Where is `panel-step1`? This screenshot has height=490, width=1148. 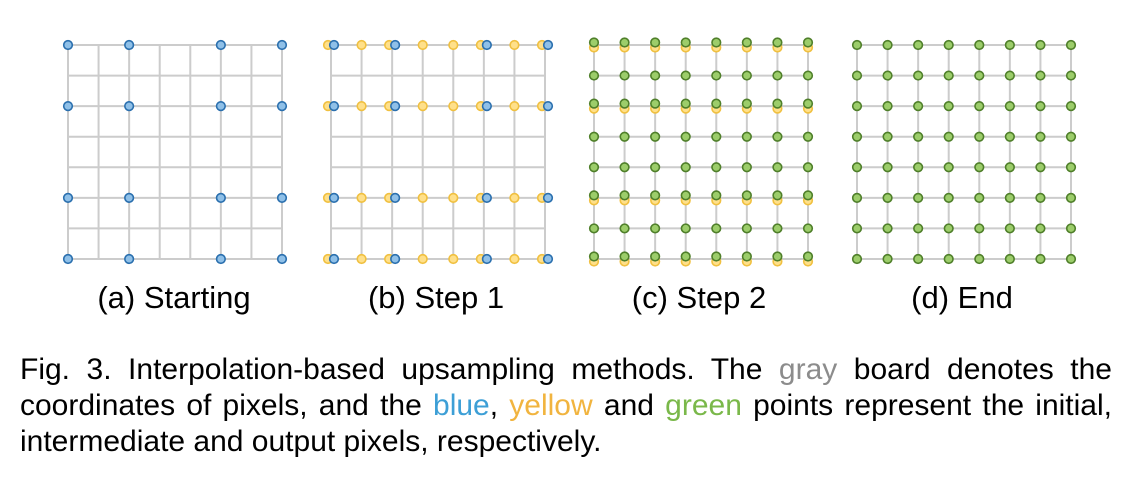
panel-step1 is located at coordinates (438, 152).